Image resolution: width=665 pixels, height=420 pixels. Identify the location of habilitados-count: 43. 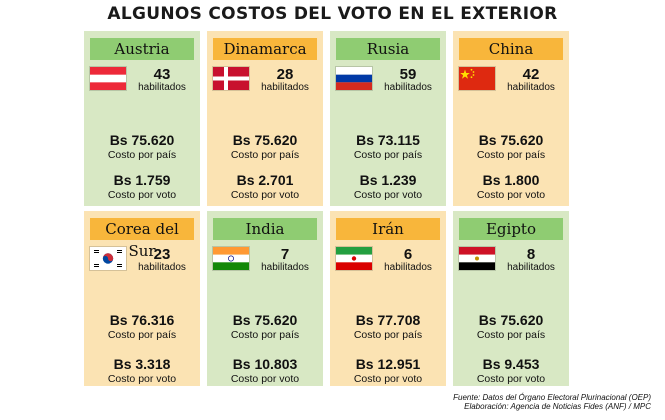
(162, 74).